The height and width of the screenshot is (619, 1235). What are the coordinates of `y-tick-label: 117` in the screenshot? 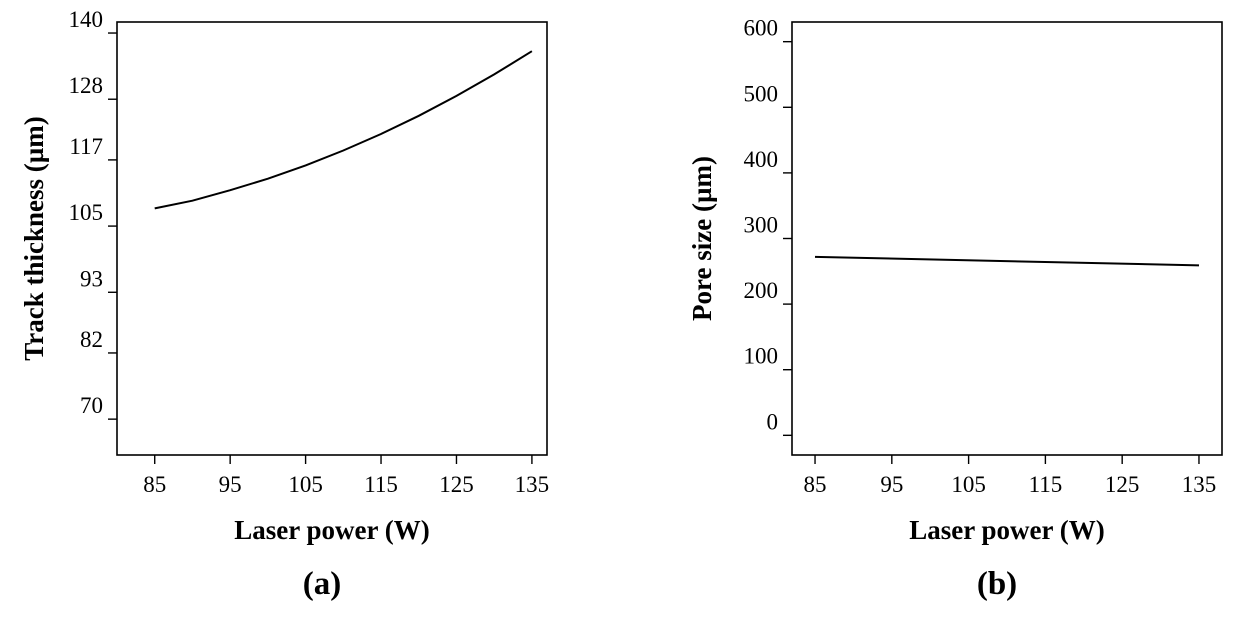 It's located at (86, 146).